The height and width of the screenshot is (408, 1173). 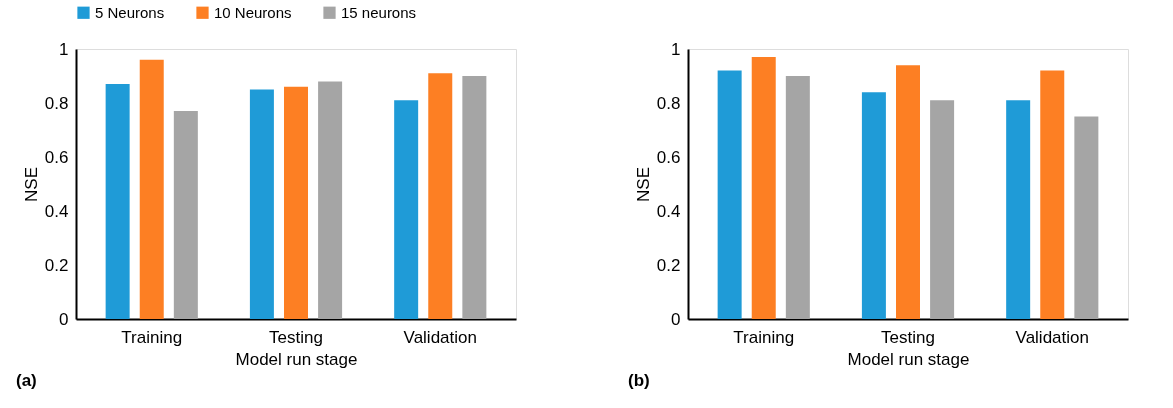 I want to click on legend-label: 5 Neurons, so click(x=130, y=12).